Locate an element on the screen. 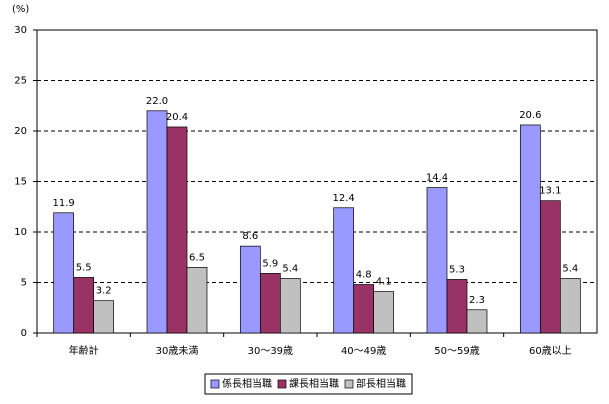 Image resolution: width=609 pixels, height=404 pixels. value-label: 11.9 is located at coordinates (64, 203).